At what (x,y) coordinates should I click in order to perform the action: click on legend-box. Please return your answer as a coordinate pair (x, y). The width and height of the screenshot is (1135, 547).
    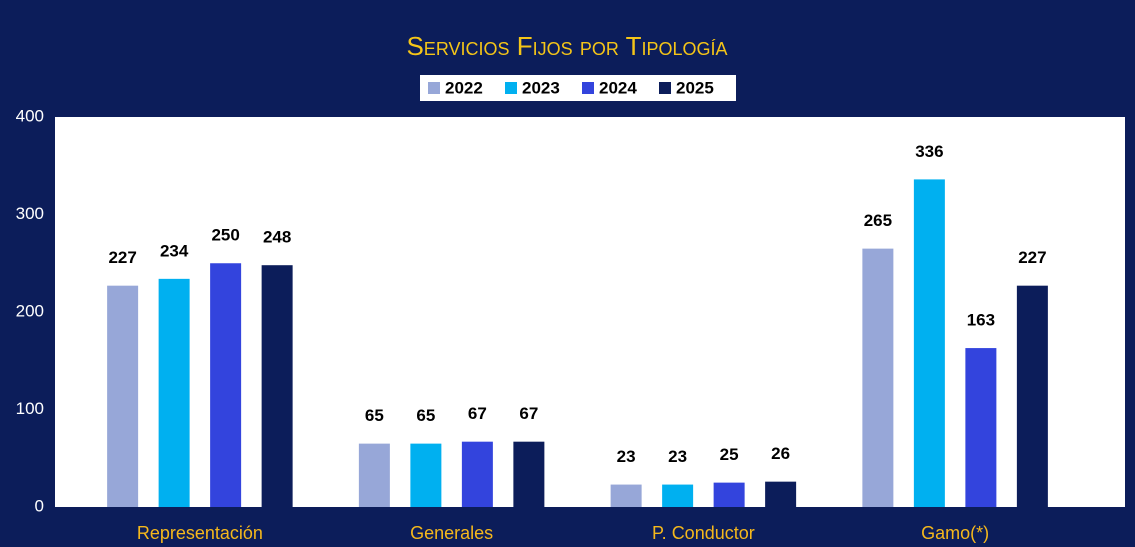
    Looking at the image, I should click on (578, 88).